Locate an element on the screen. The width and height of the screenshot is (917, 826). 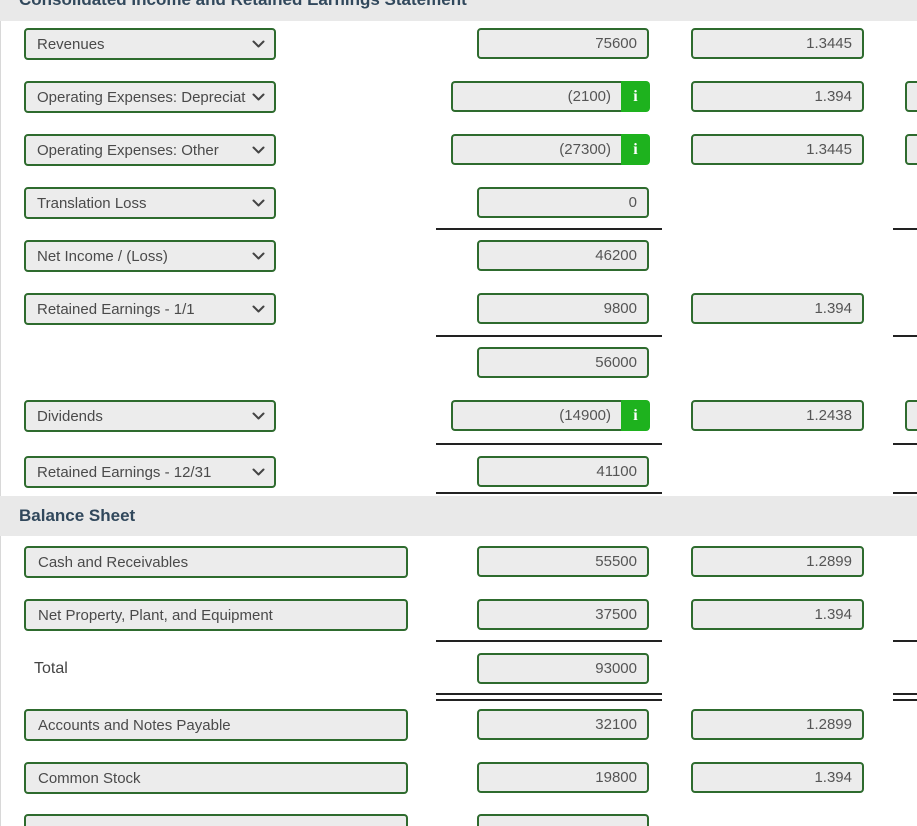
amount-input-net-ppe is located at coordinates (563, 614).